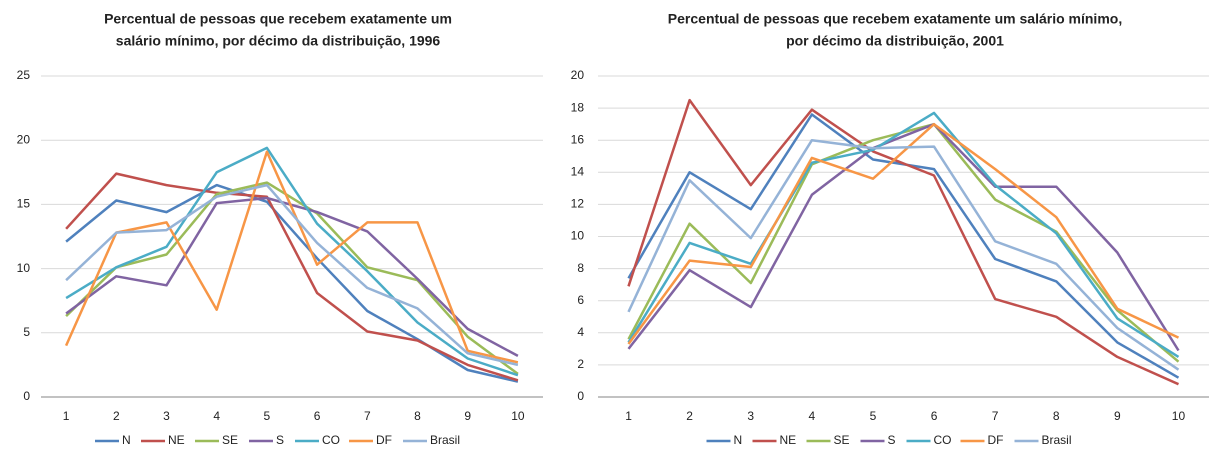 Image resolution: width=1211 pixels, height=459 pixels. What do you see at coordinates (580, 300) in the screenshot?
I see `y-tick-label: 6` at bounding box center [580, 300].